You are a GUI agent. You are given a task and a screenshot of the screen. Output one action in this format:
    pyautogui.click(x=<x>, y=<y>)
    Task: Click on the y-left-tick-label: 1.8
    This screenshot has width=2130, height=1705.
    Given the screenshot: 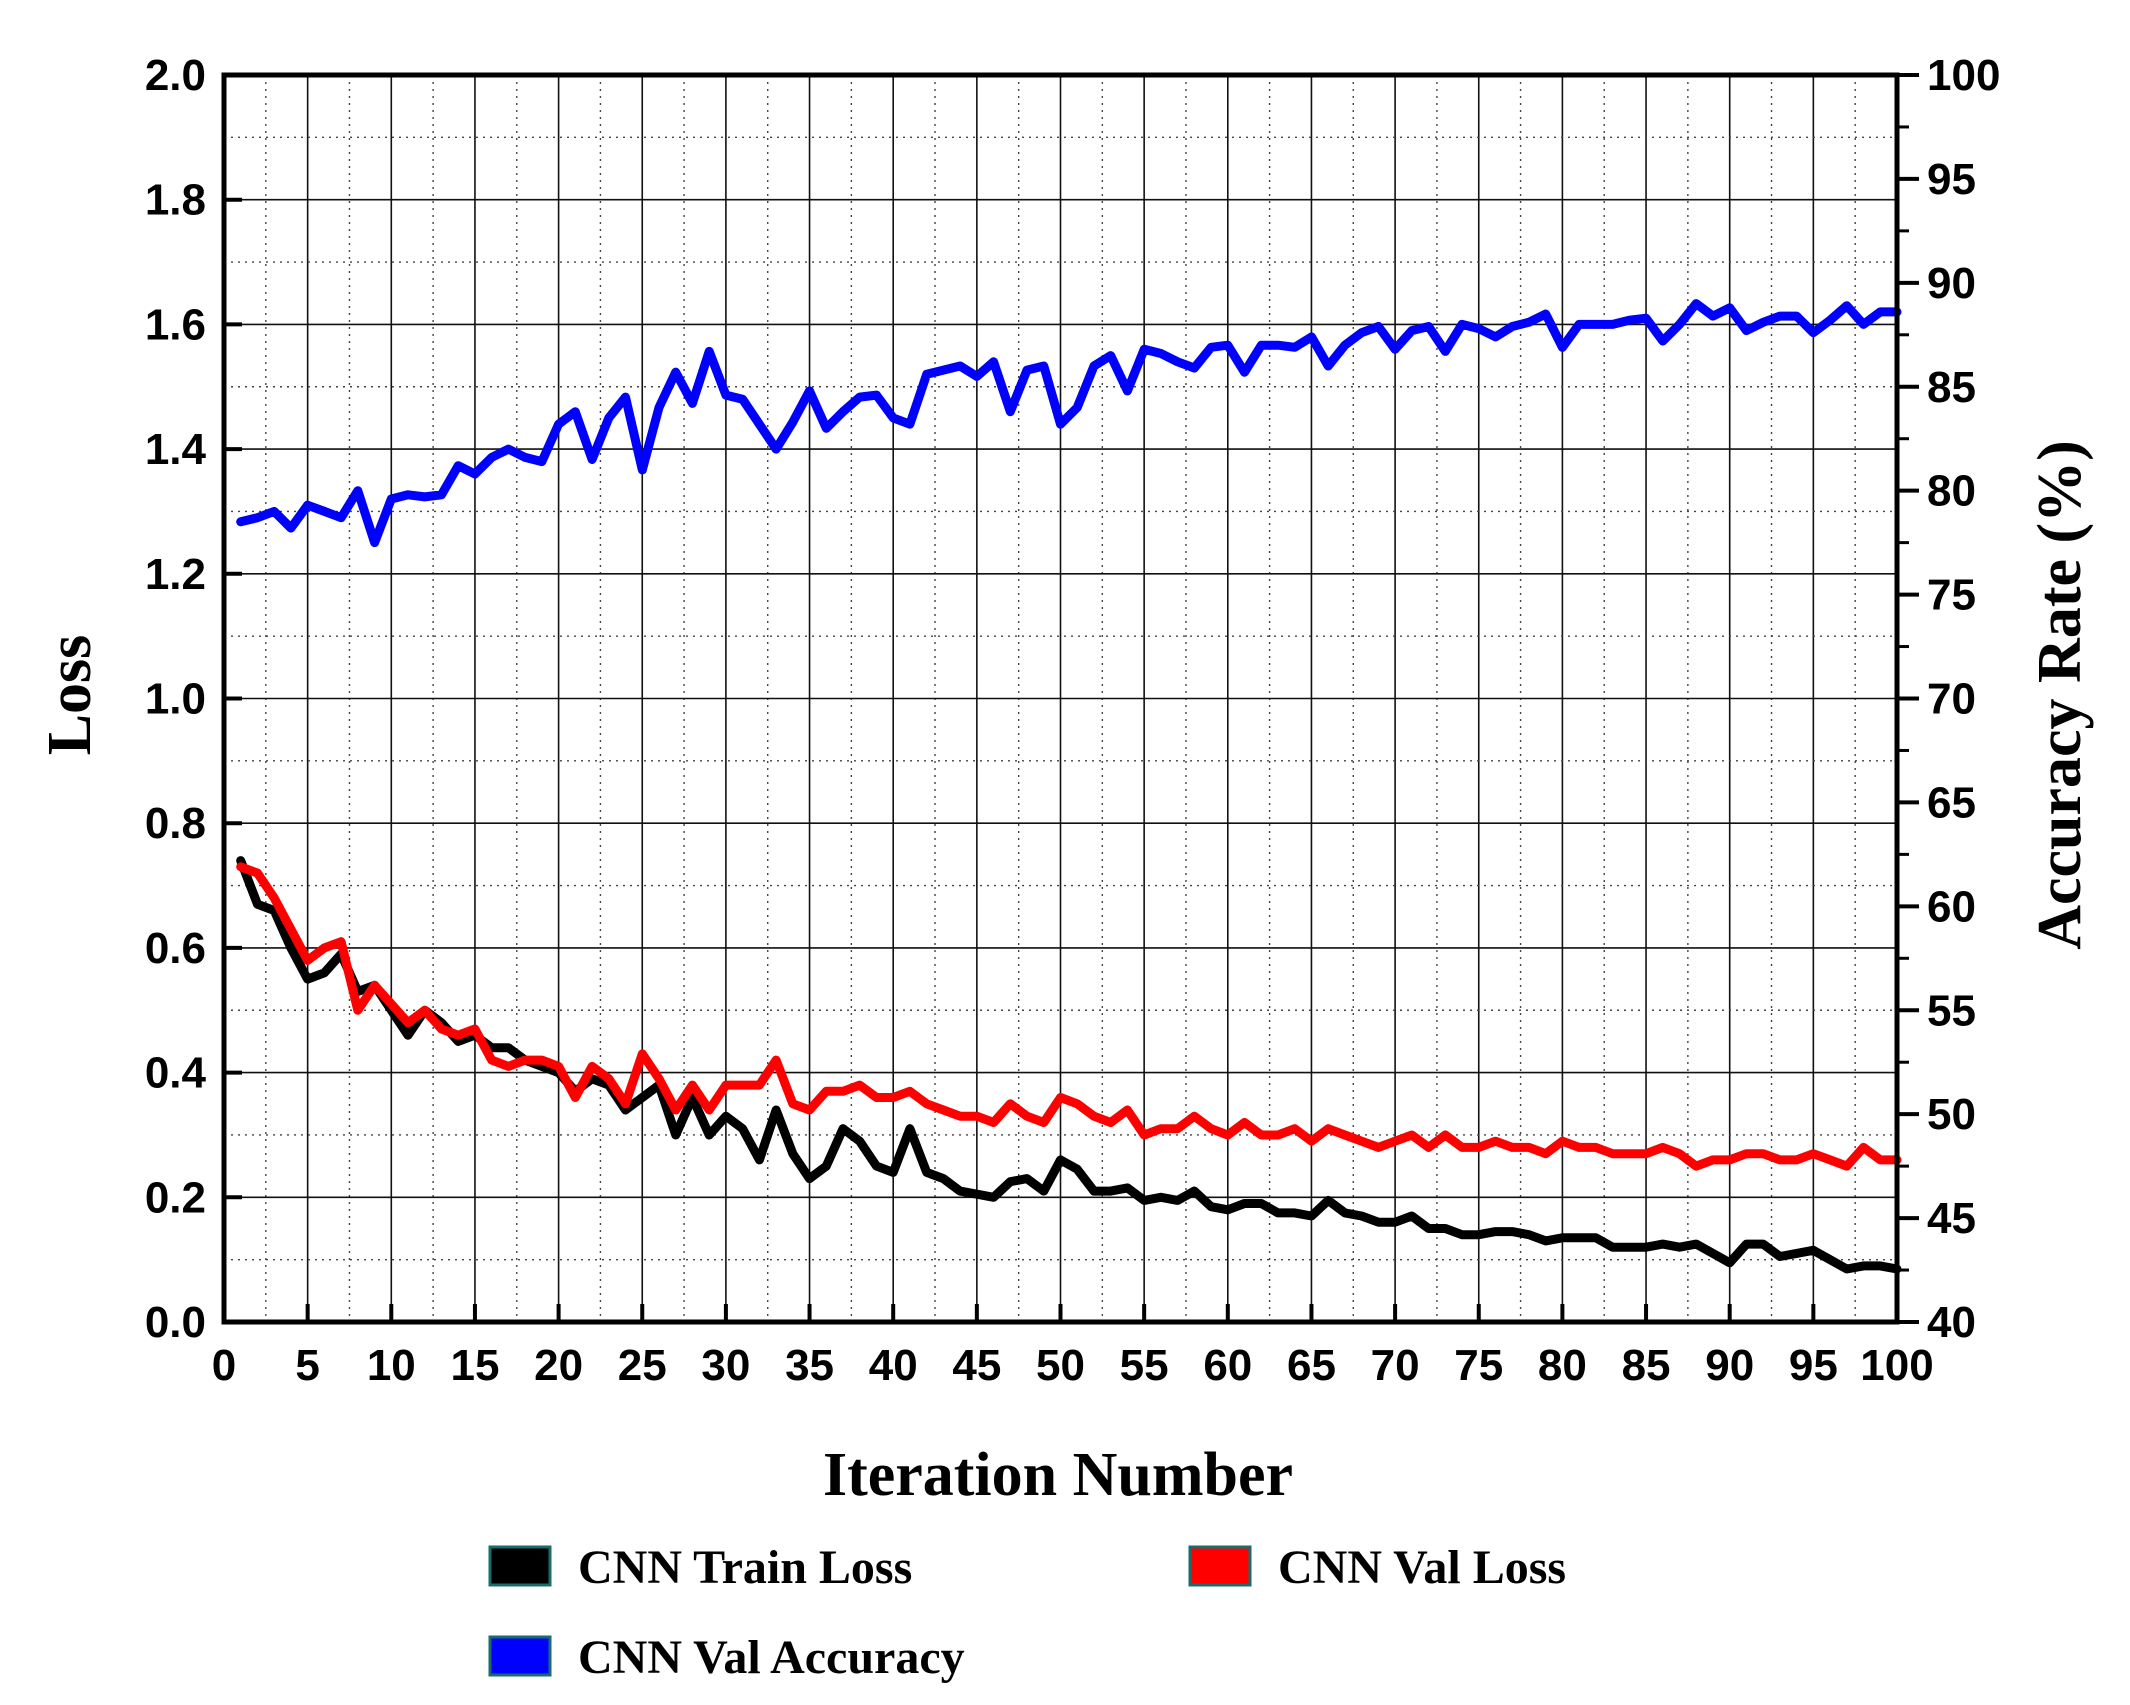 What is the action you would take?
    pyautogui.click(x=175, y=200)
    